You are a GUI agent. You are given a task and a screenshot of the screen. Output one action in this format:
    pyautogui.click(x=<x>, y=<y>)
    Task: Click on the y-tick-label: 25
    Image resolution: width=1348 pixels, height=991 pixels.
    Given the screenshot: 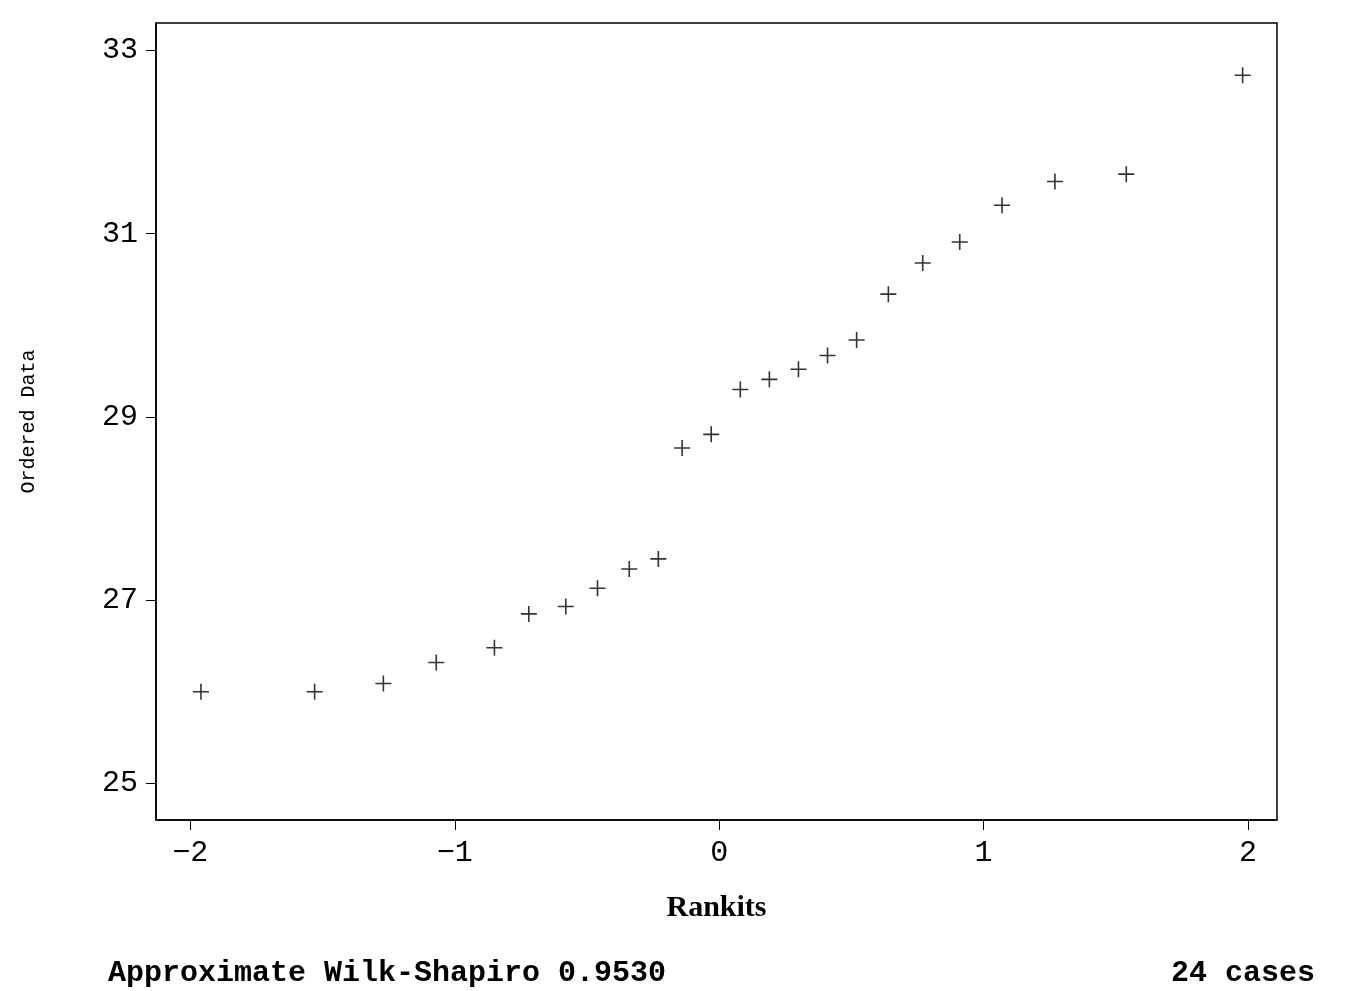 What is the action you would take?
    pyautogui.click(x=119, y=783)
    